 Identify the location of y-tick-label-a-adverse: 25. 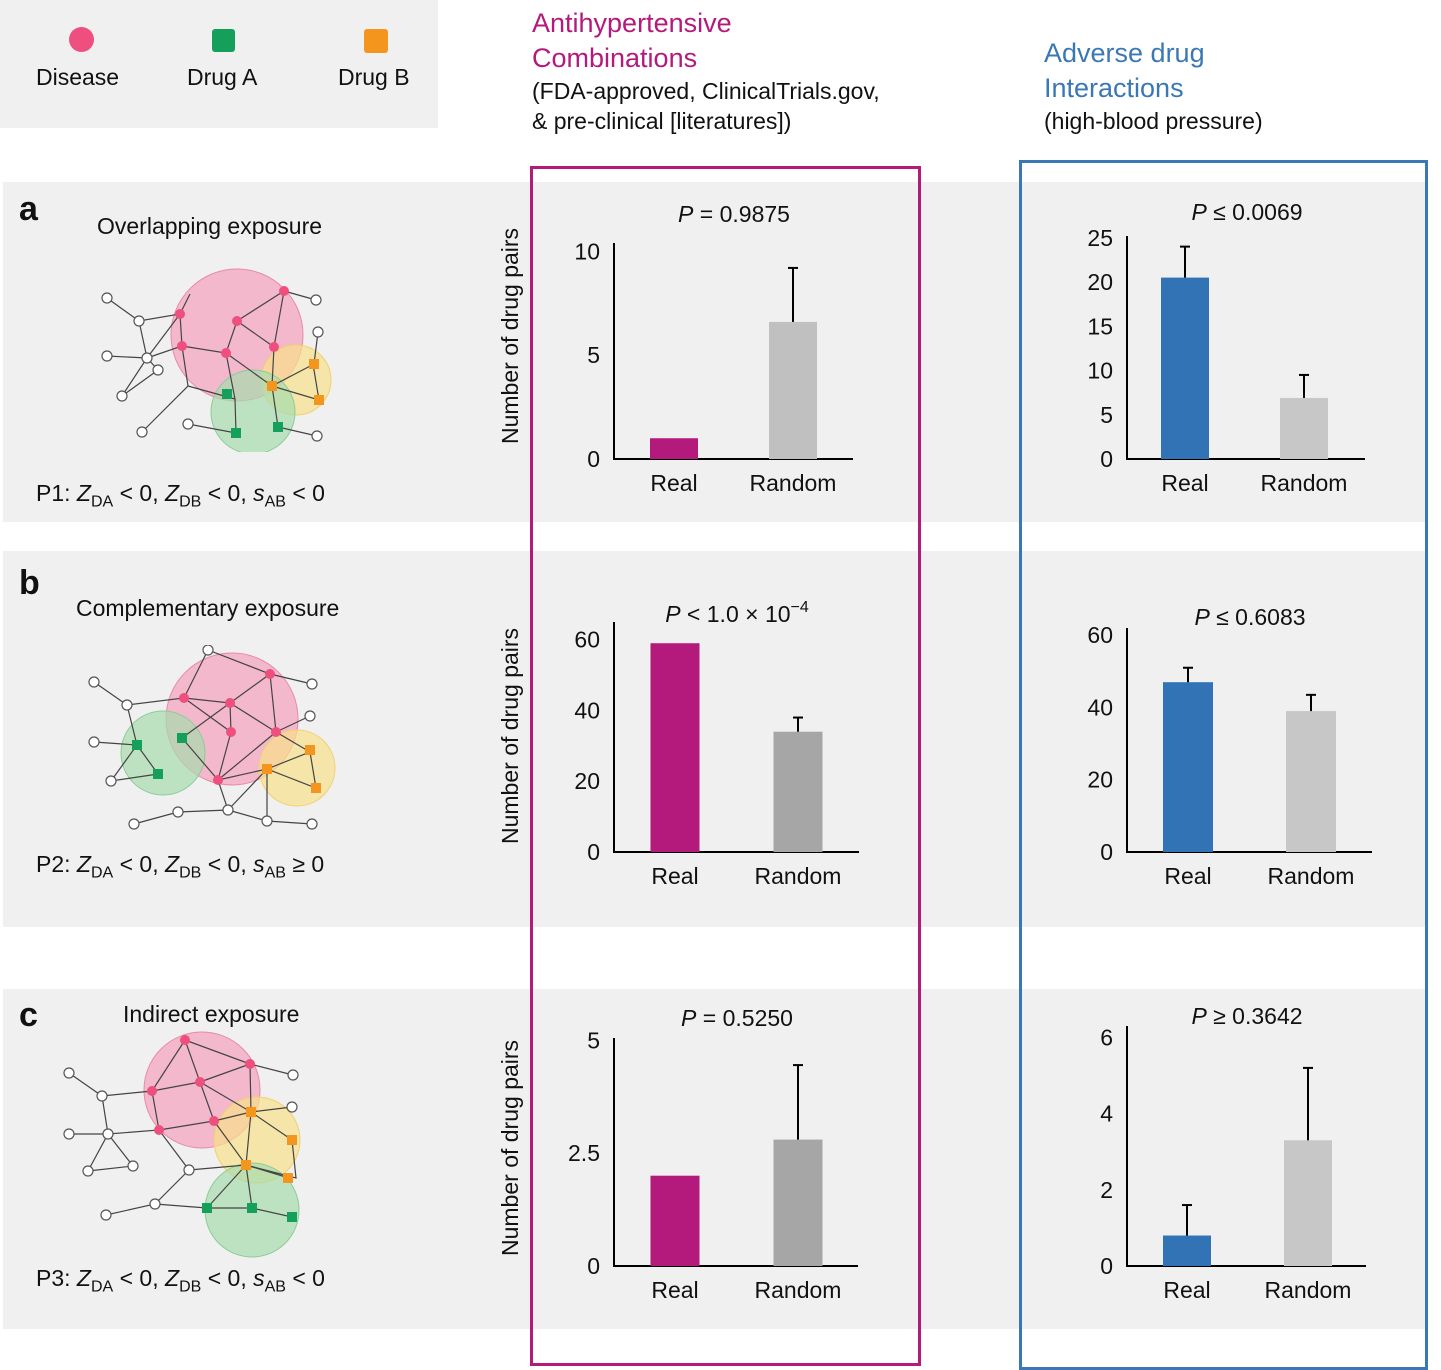
(1100, 238).